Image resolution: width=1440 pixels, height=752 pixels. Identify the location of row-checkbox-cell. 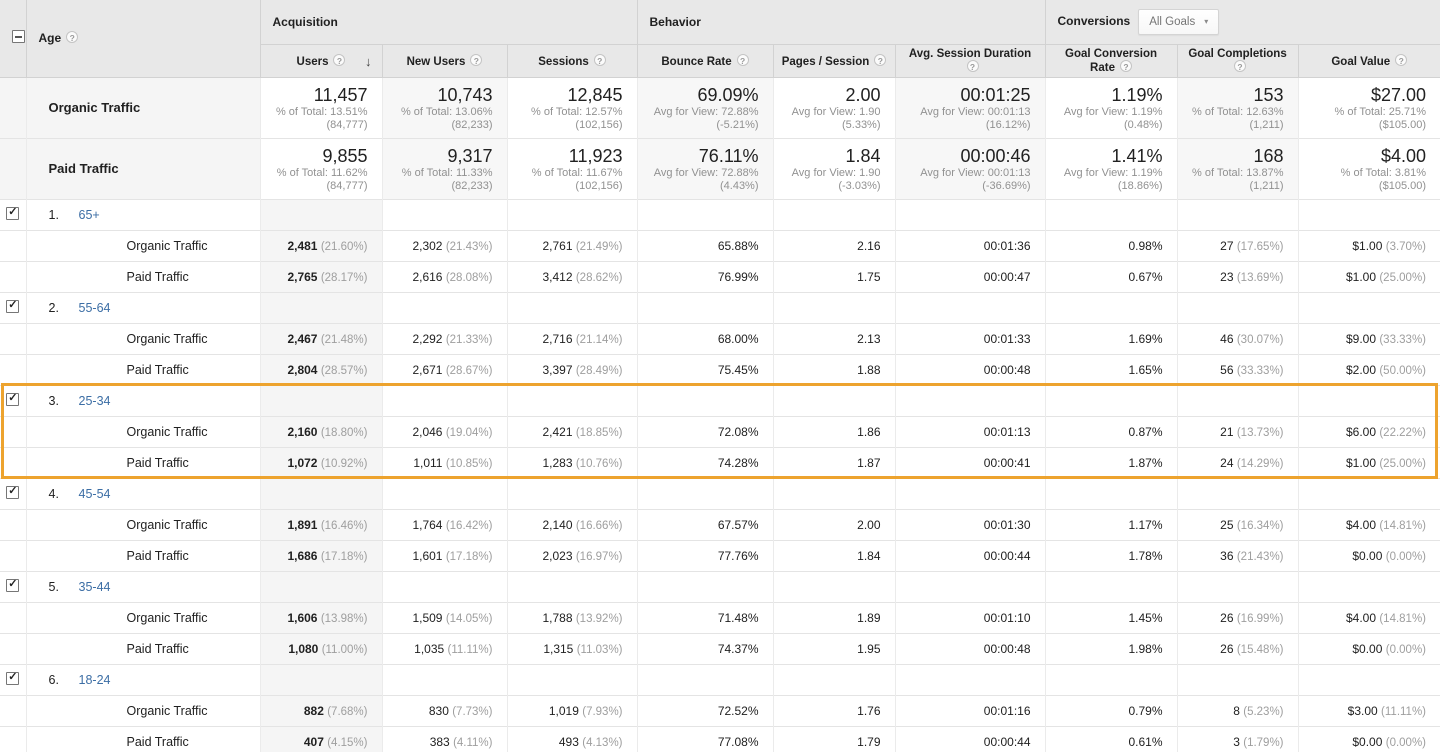
(13, 586).